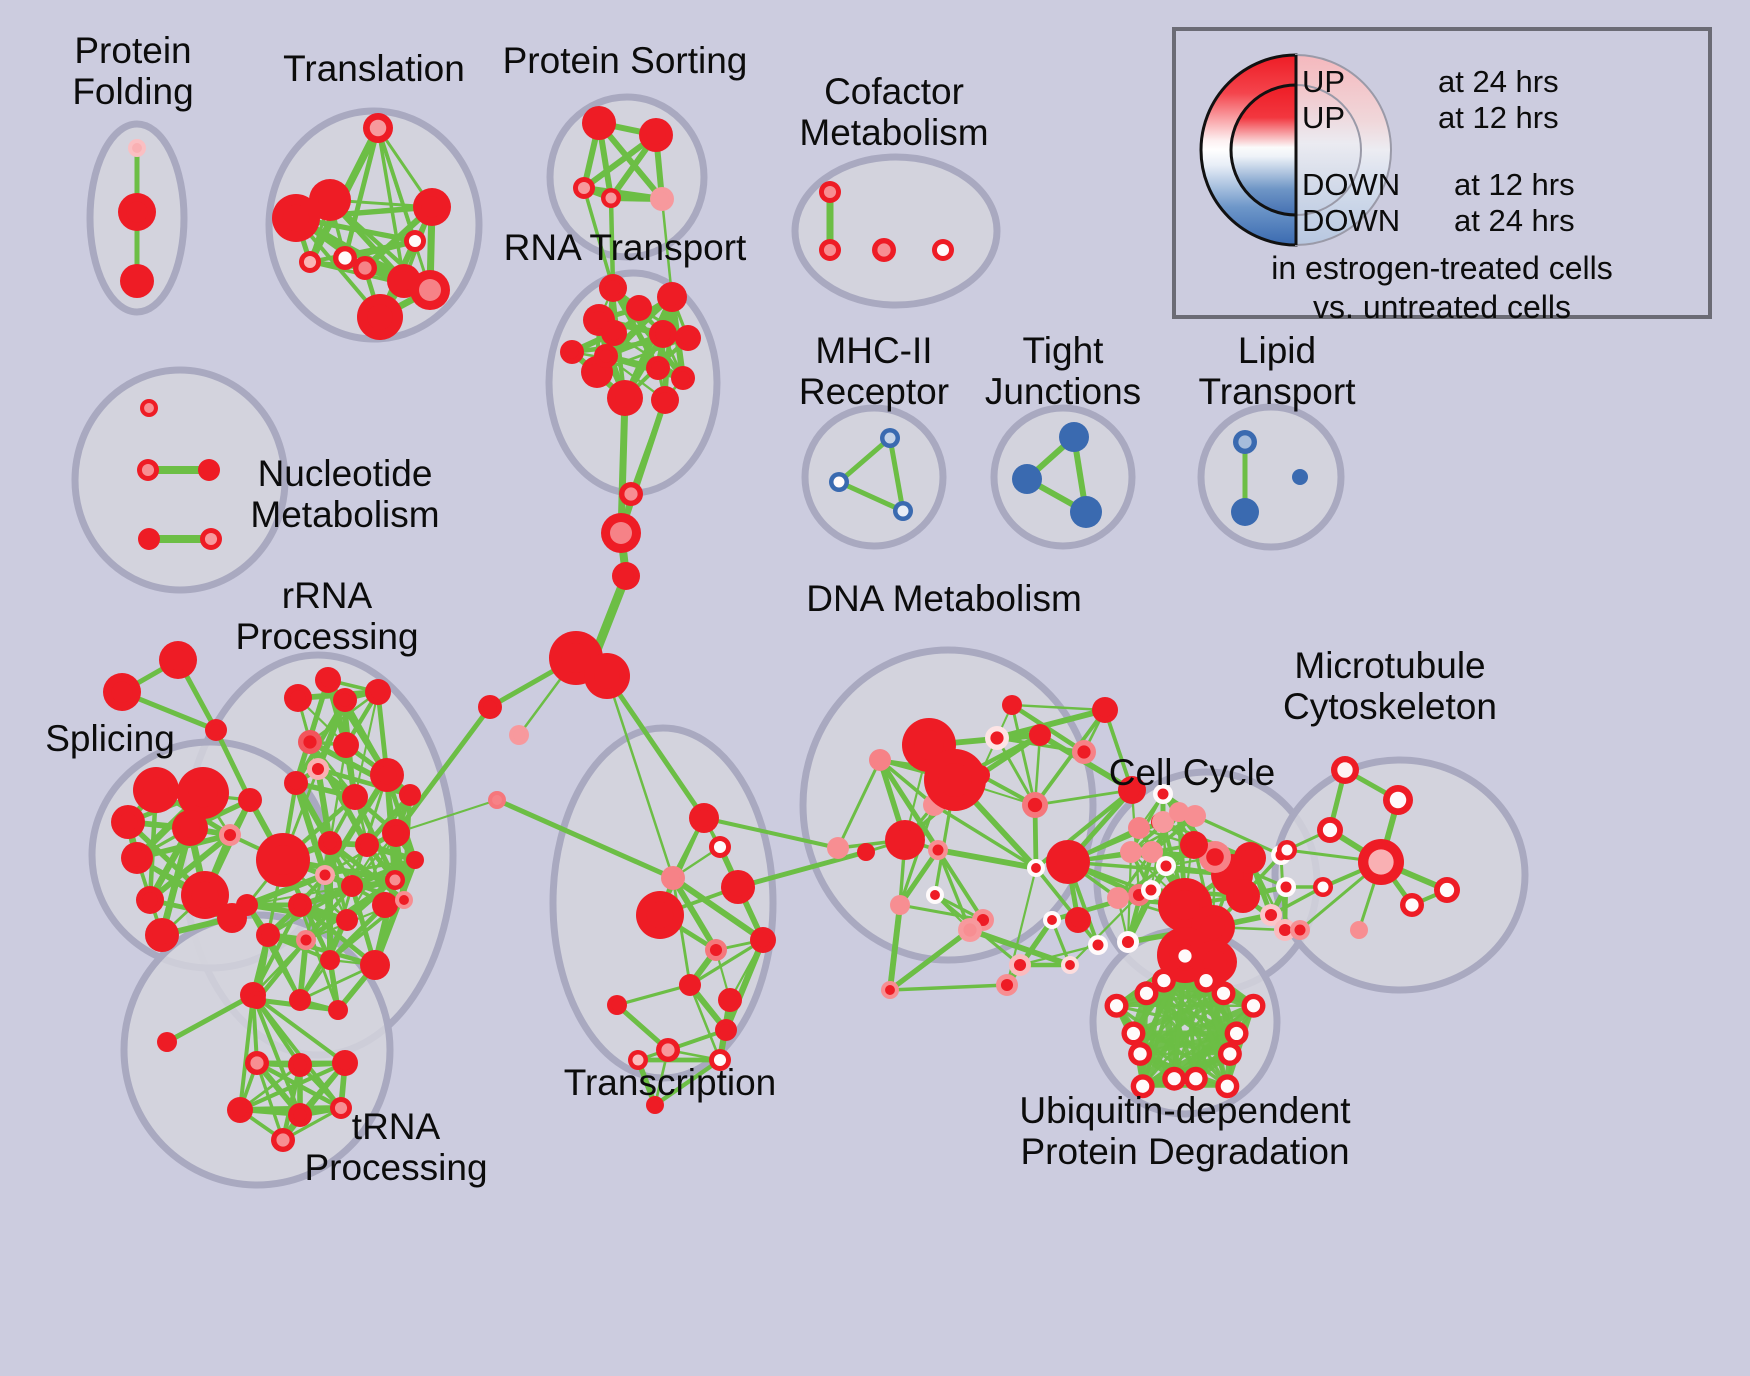 The height and width of the screenshot is (1376, 1750). I want to click on legend-time-down-12: at 12 hrs, so click(1514, 184).